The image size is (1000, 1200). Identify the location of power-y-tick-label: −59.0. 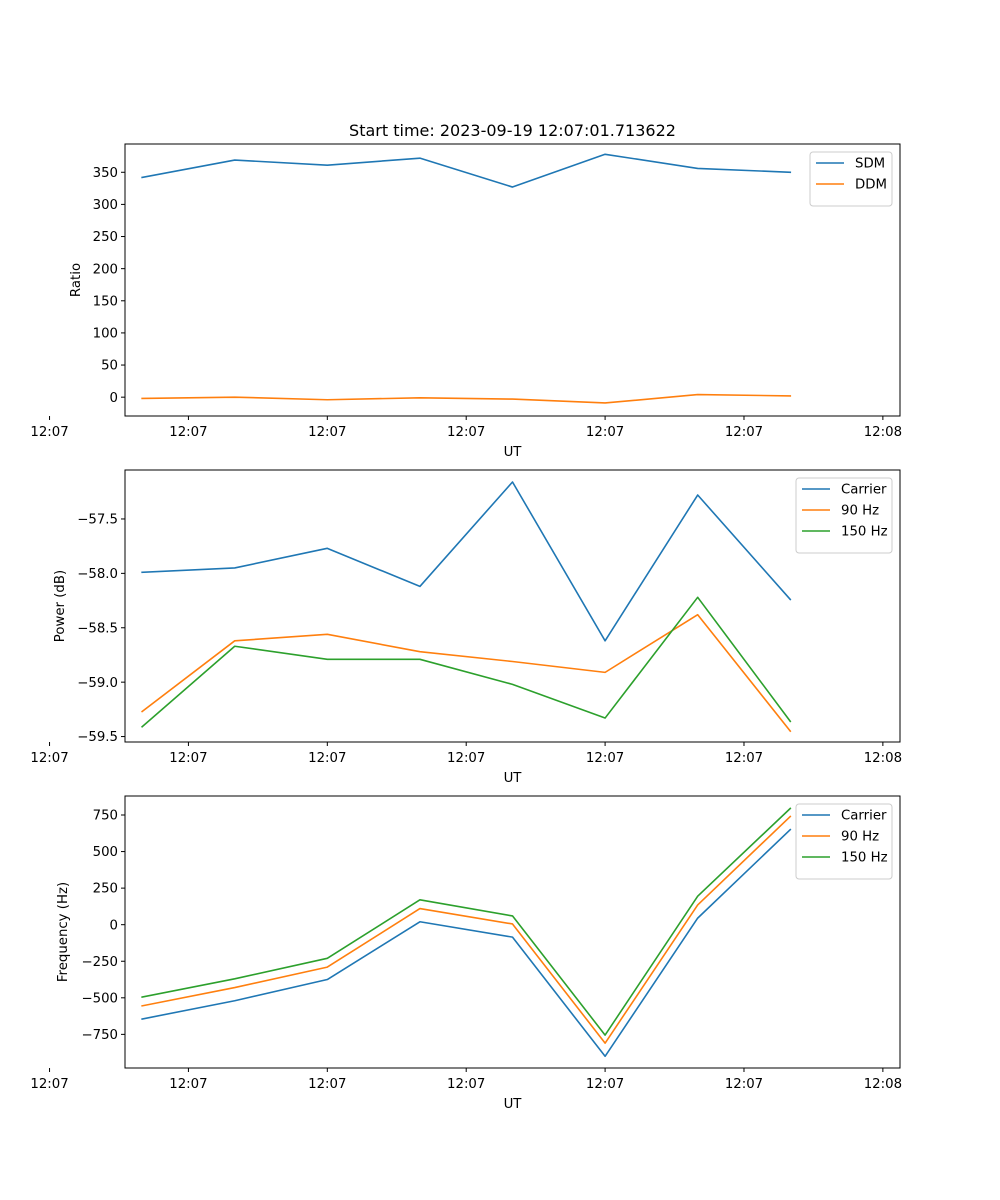
(97, 683).